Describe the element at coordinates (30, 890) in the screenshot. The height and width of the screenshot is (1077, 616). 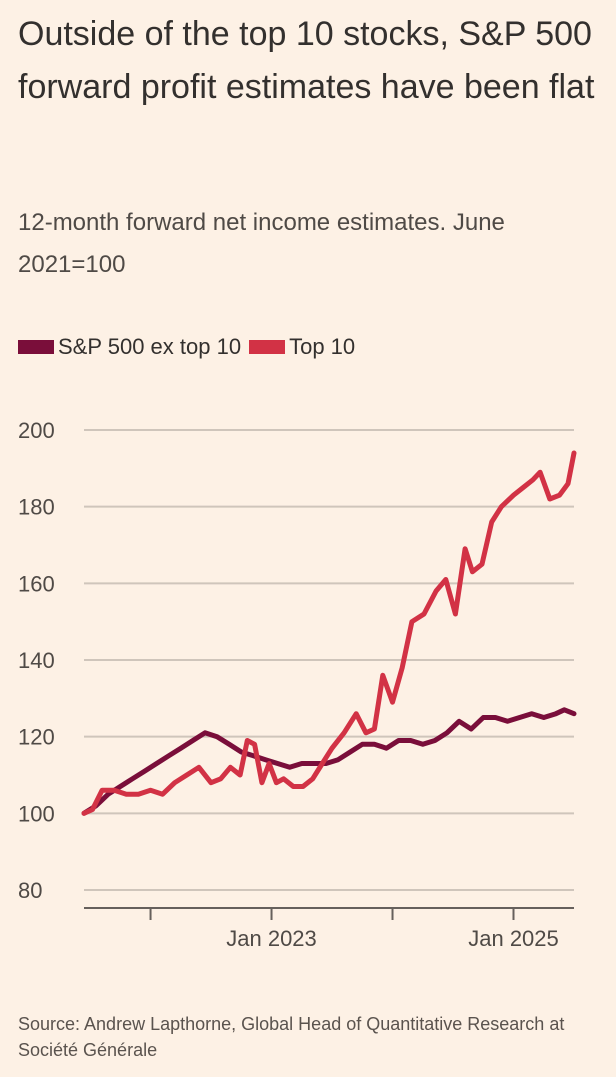
I see `y-tick-label-80: 80` at that location.